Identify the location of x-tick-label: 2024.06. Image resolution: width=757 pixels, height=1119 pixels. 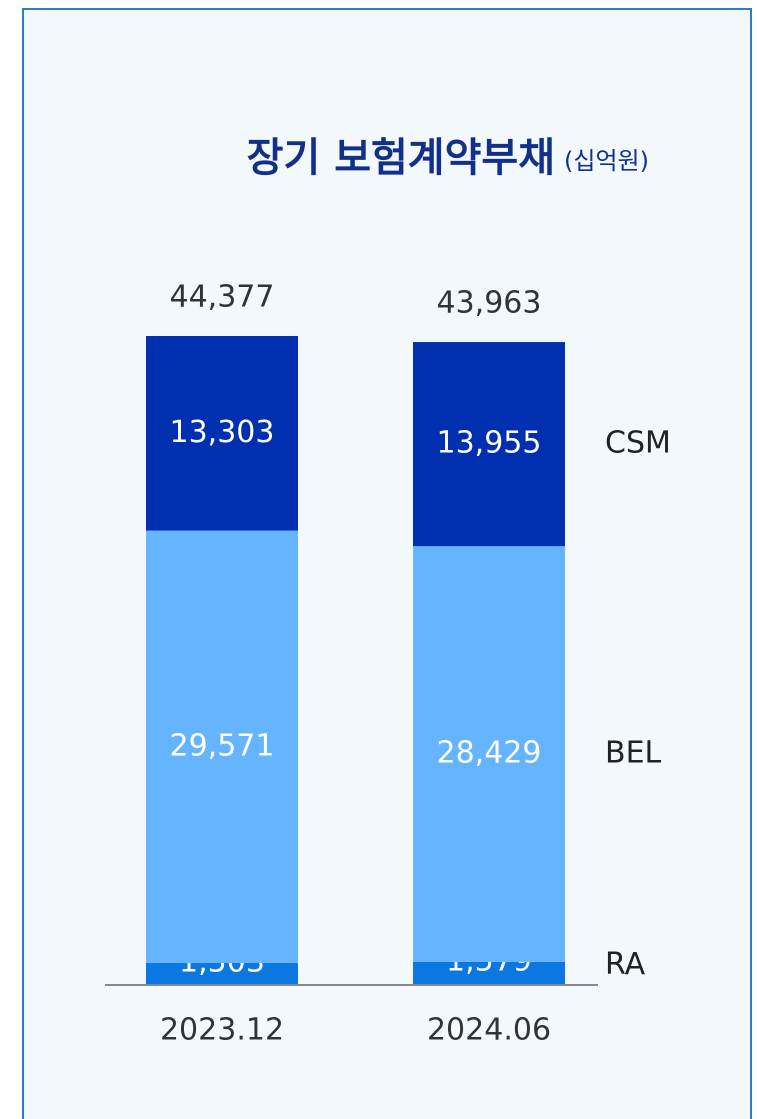
(489, 1030).